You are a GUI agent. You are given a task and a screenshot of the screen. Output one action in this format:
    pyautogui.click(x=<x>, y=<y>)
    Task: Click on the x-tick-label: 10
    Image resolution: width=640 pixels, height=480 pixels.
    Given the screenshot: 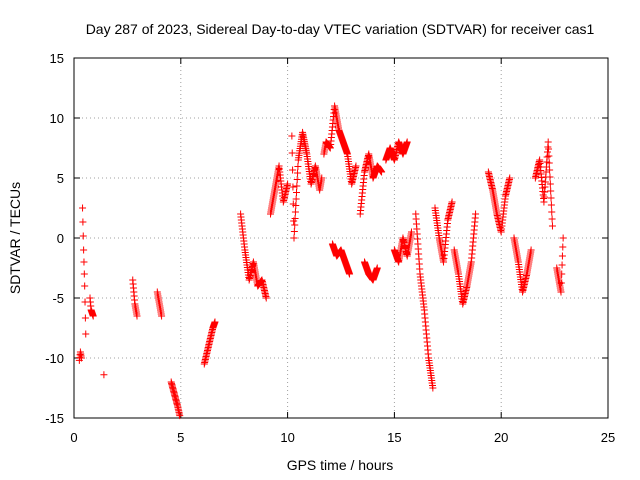 What is the action you would take?
    pyautogui.click(x=287, y=437)
    